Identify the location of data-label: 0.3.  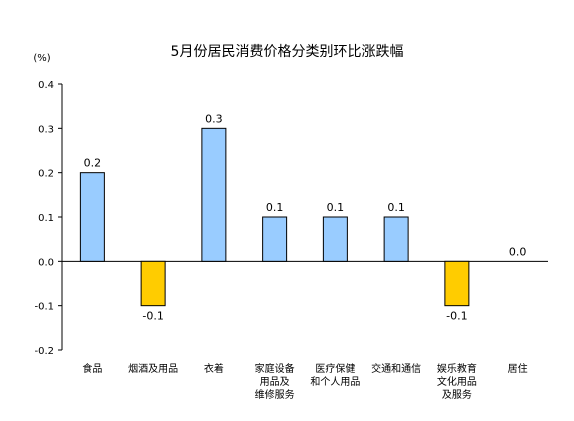
(214, 118).